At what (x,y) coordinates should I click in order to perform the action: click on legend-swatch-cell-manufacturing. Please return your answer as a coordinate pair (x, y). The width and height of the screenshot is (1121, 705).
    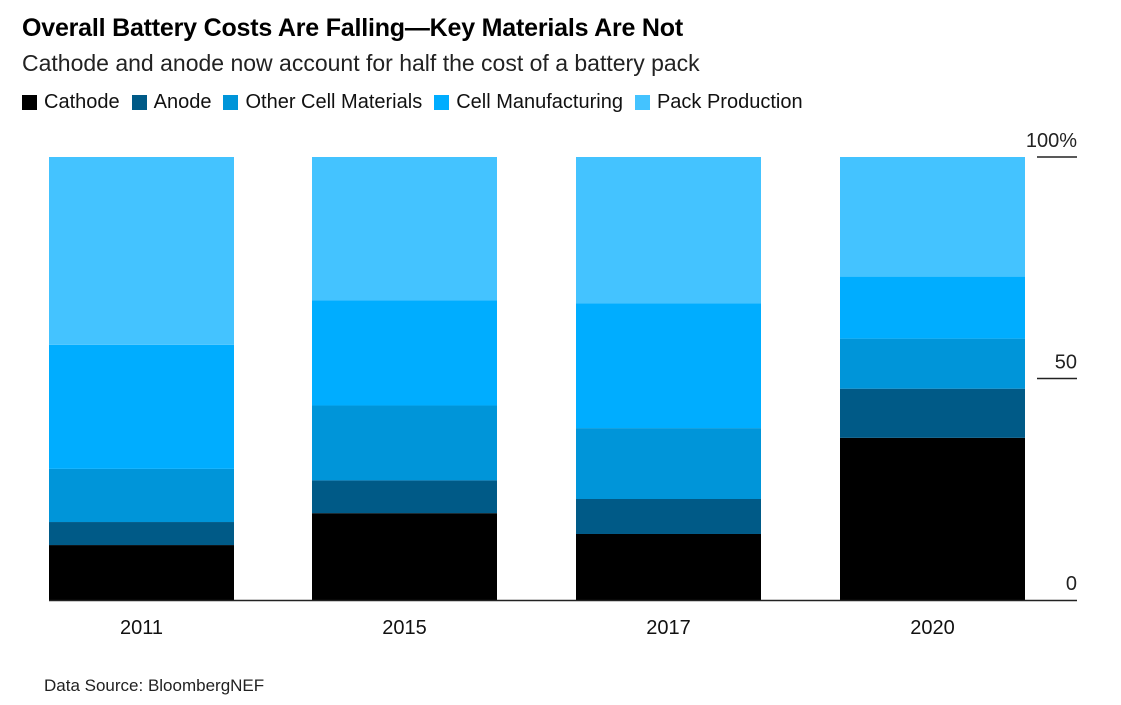
    Looking at the image, I should click on (442, 102).